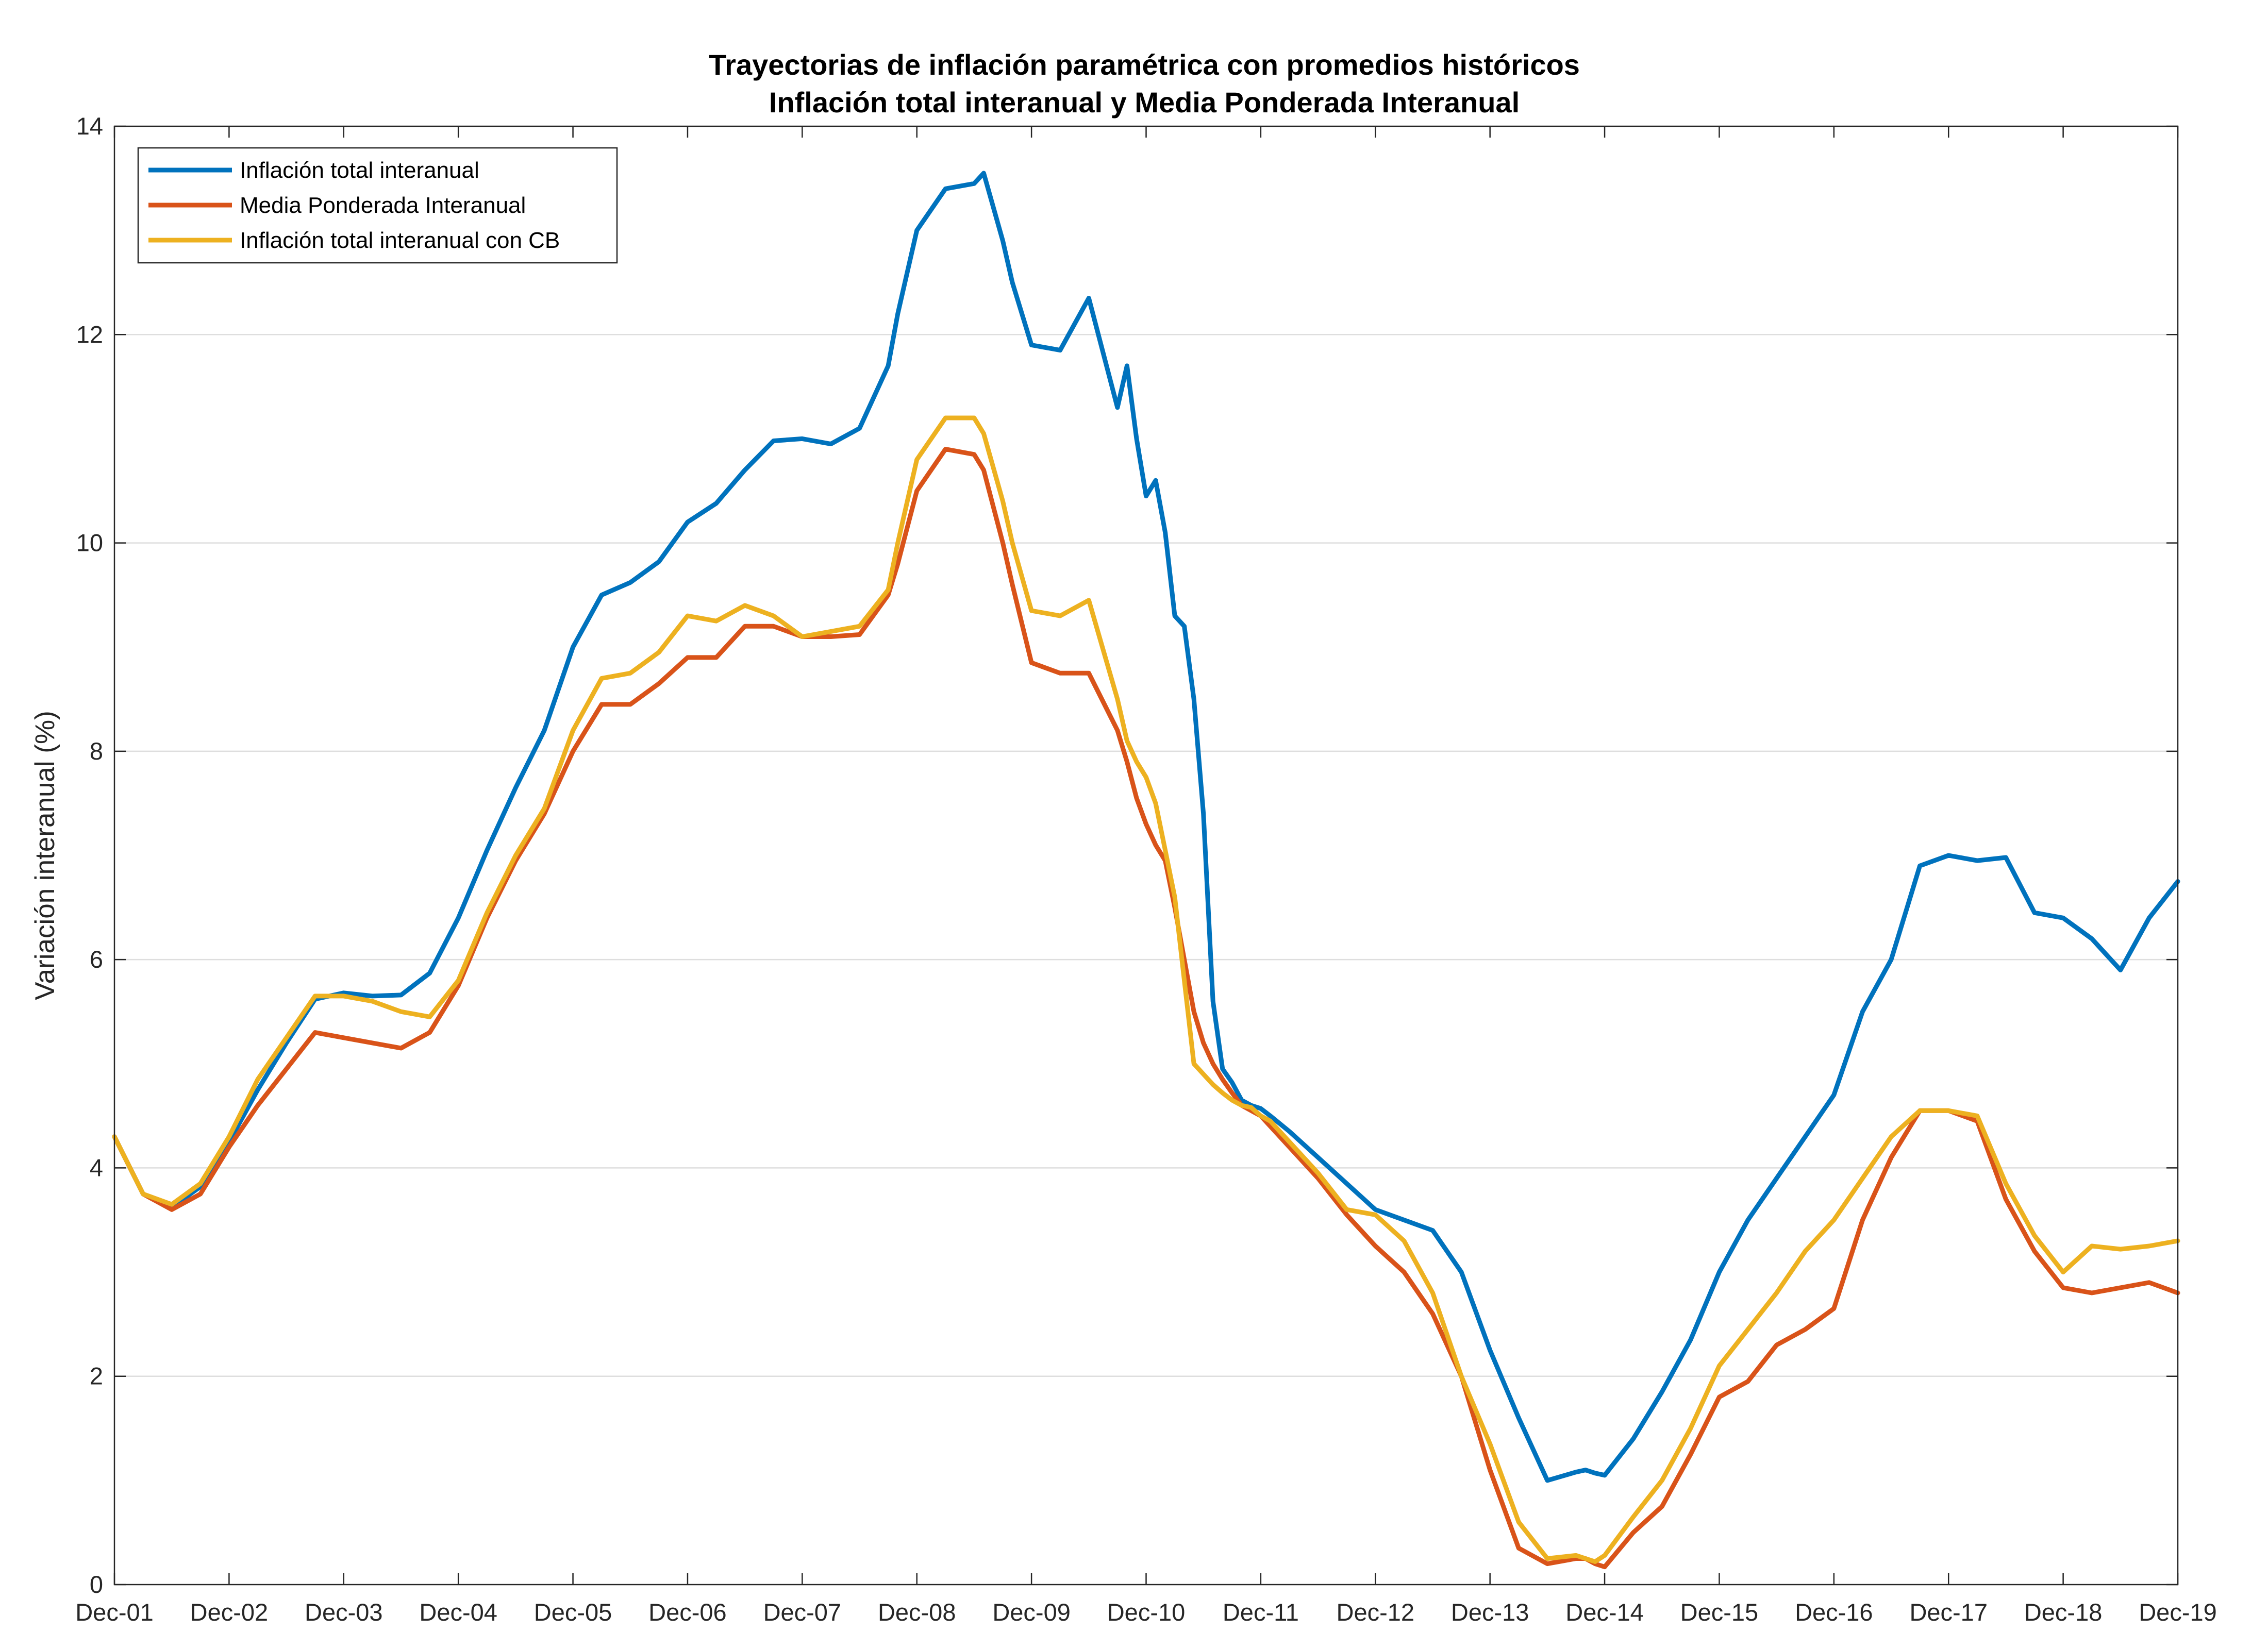 The width and height of the screenshot is (2268, 1649). I want to click on y-tick-label: 4, so click(96, 1167).